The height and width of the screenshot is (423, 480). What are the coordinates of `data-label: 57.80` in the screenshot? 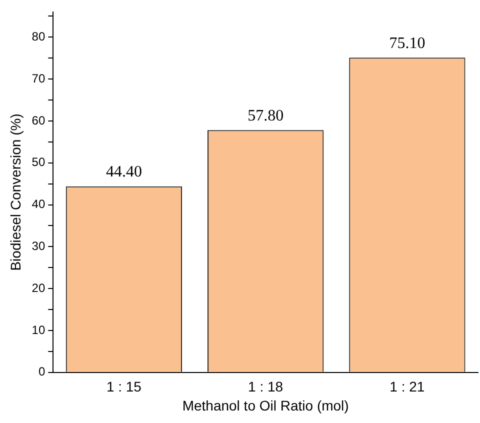 It's located at (266, 115).